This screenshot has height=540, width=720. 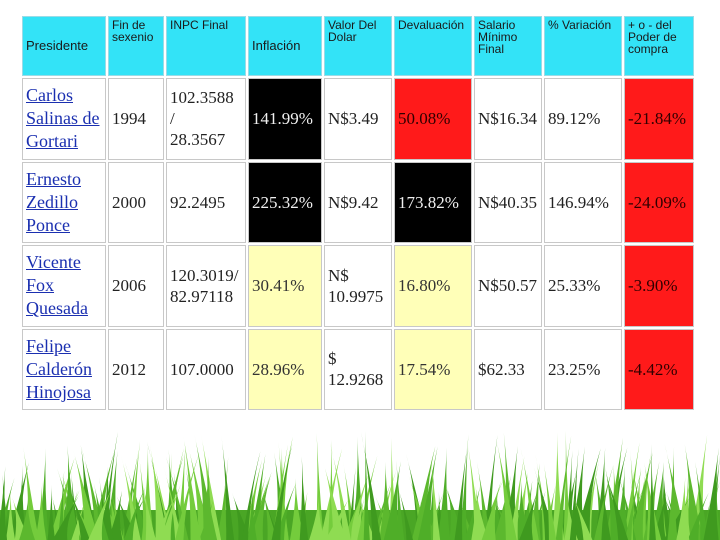 I want to click on purchasing-power-cell: -4.42%, so click(x=659, y=369).